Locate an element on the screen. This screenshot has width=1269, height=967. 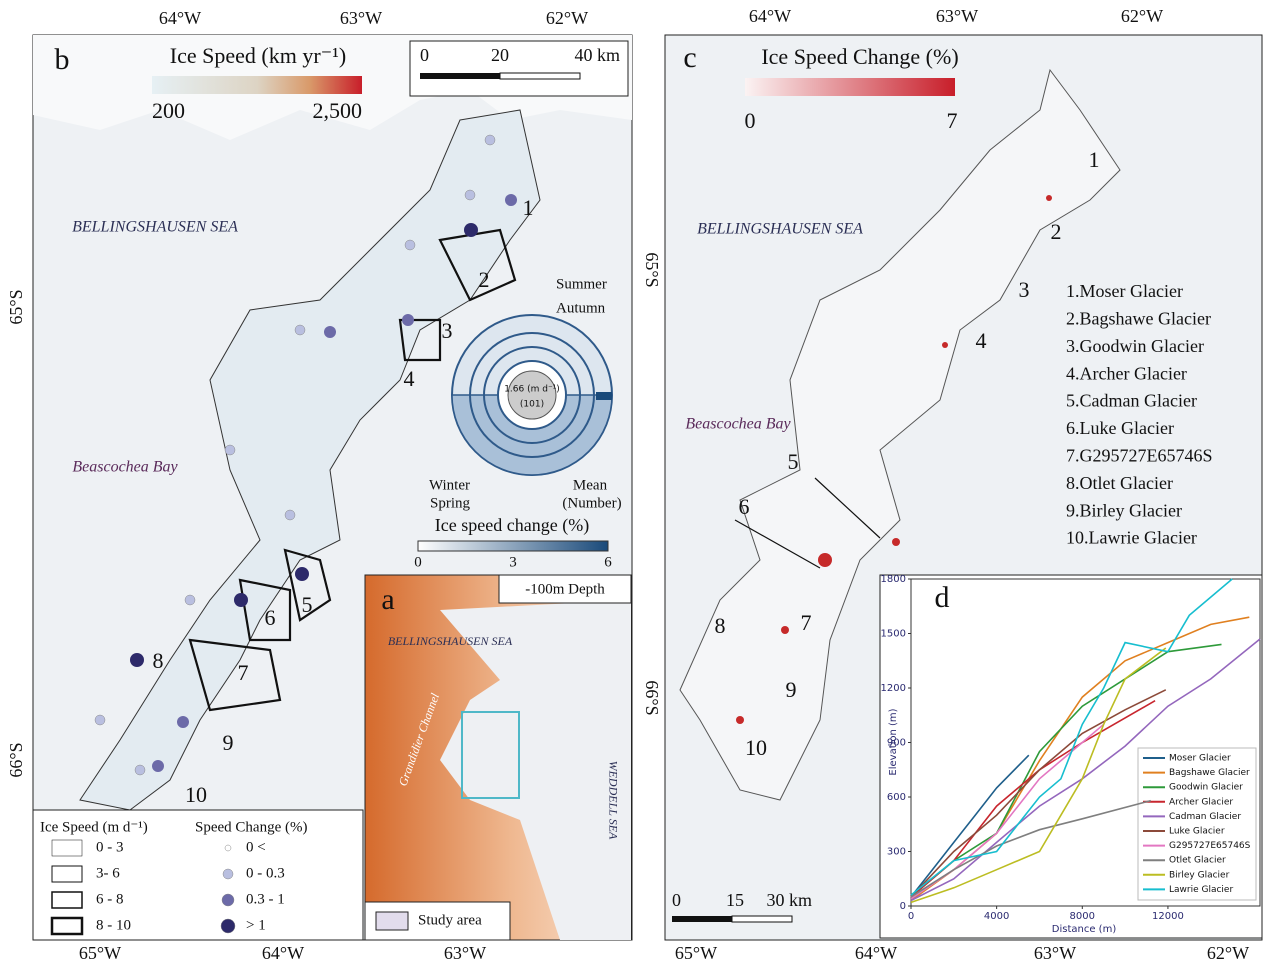
label: 2 is located at coordinates (484, 279).